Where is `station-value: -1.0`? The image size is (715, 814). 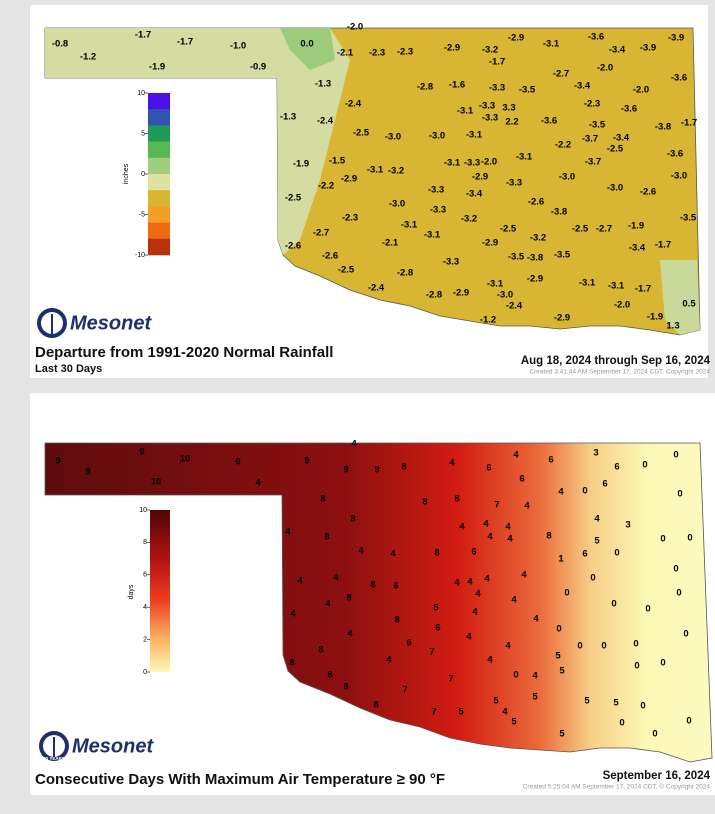
station-value: -1.0 is located at coordinates (238, 46).